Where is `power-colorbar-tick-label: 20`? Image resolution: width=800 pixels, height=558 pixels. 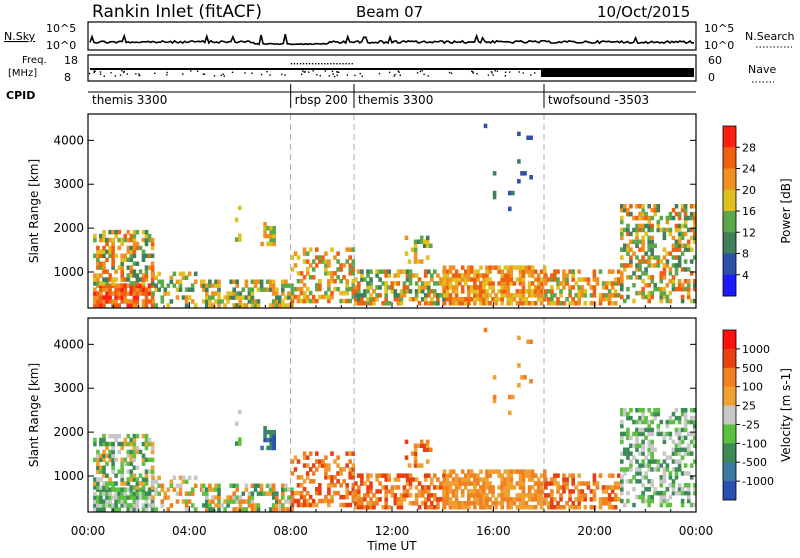 power-colorbar-tick-label: 20 is located at coordinates (749, 190).